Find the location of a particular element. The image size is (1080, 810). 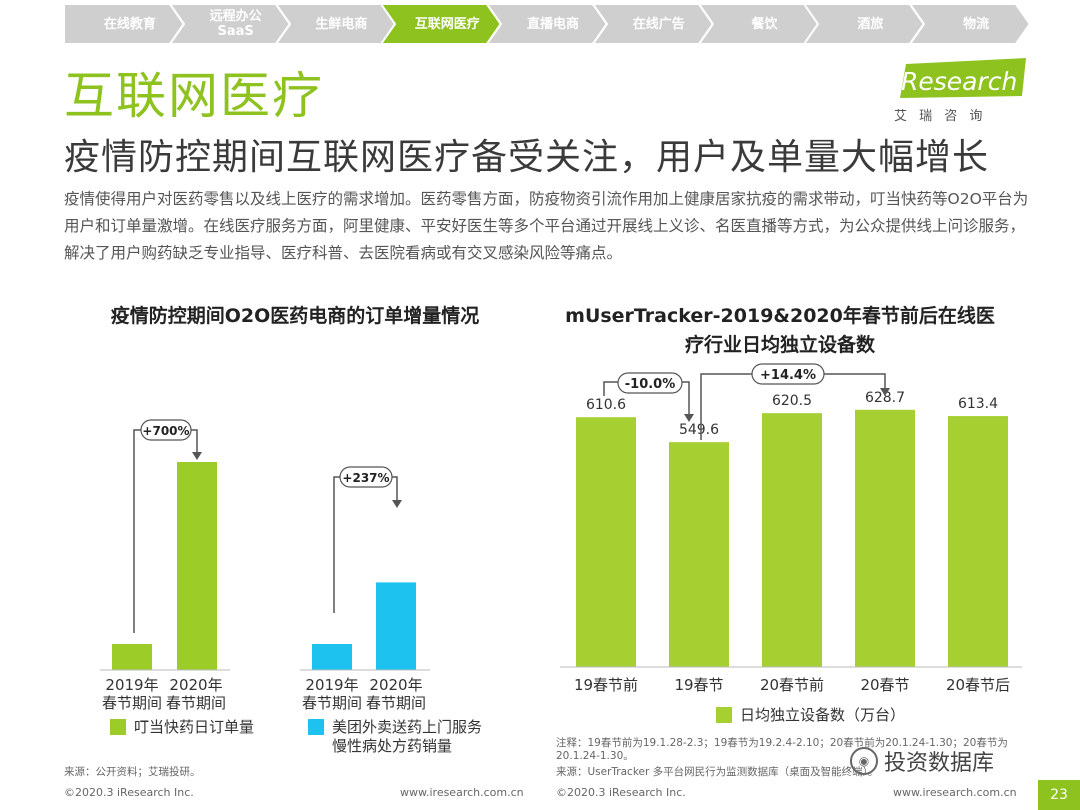

badge-plus14 is located at coordinates (788, 374).